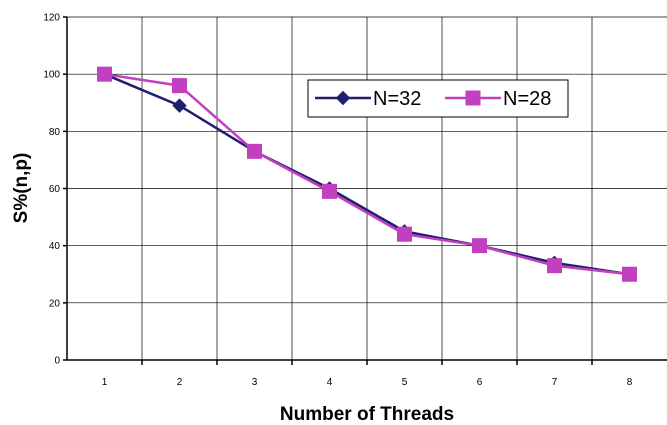  Describe the element at coordinates (630, 382) in the screenshot. I see `x-tick-label: 8` at that location.